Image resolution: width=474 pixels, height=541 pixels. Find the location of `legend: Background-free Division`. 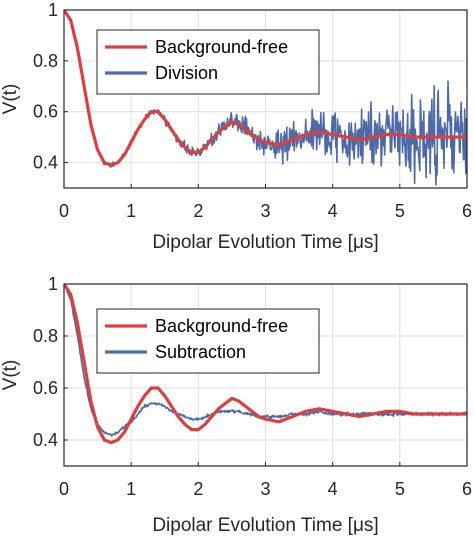

legend: Background-free Division is located at coordinates (208, 62).